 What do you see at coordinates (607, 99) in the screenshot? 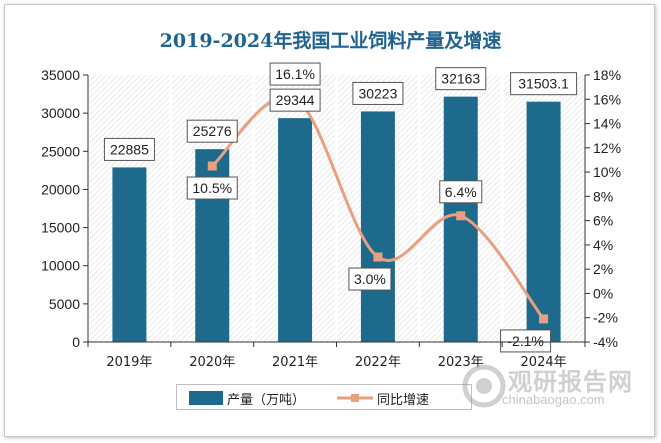
I see `right-tick-label: 16%` at bounding box center [607, 99].